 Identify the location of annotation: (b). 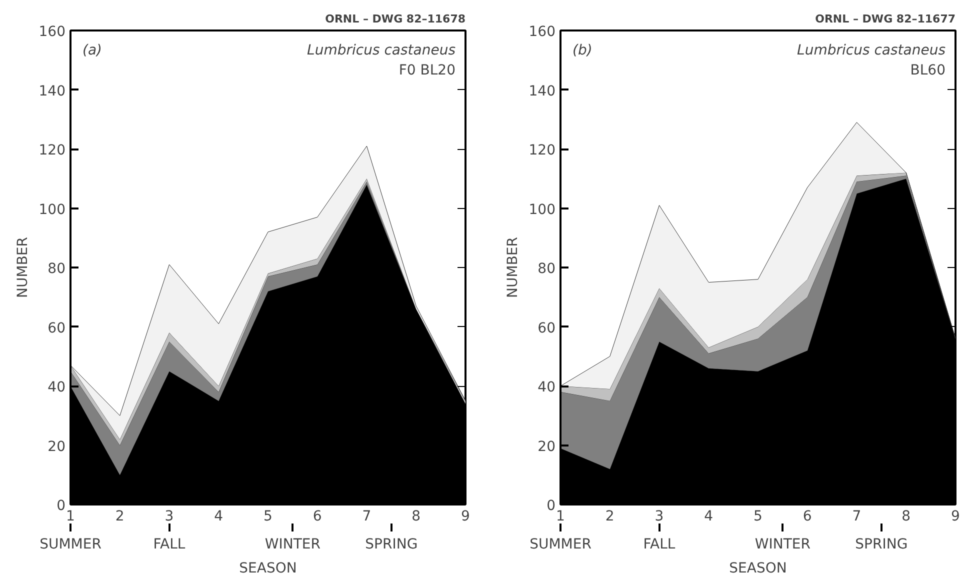
(582, 50).